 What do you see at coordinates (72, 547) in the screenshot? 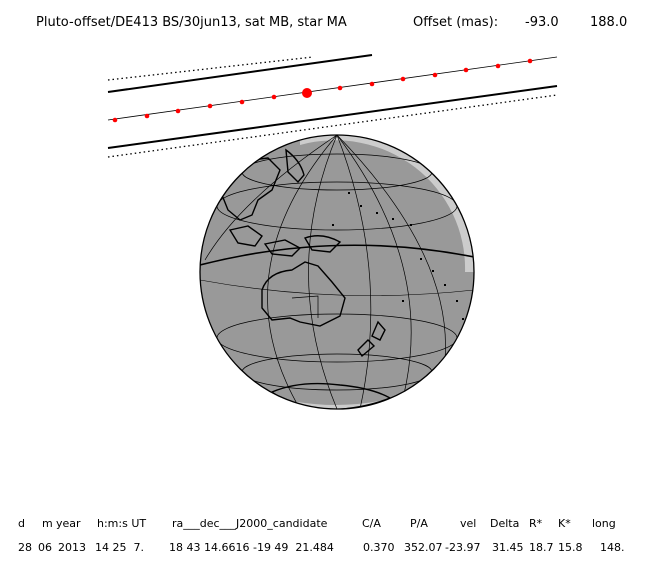
I see `value-year: 2013` at bounding box center [72, 547].